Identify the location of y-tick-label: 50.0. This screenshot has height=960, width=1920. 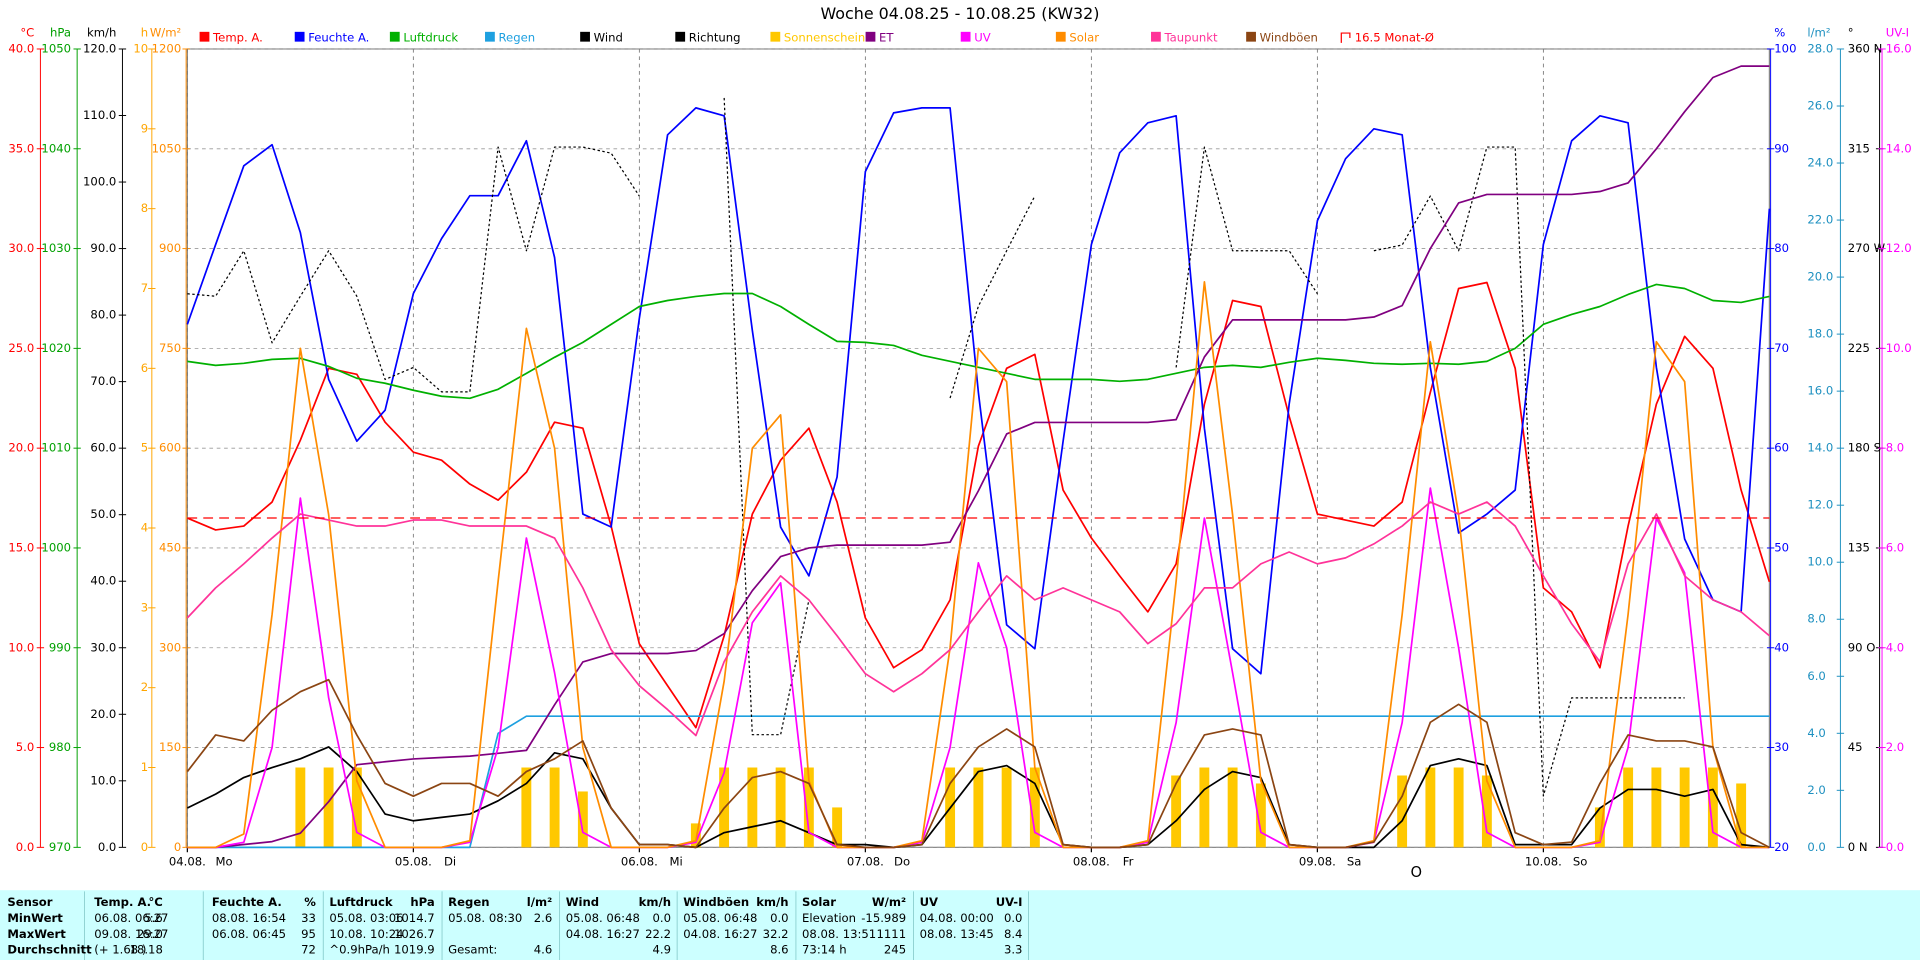
(103, 514).